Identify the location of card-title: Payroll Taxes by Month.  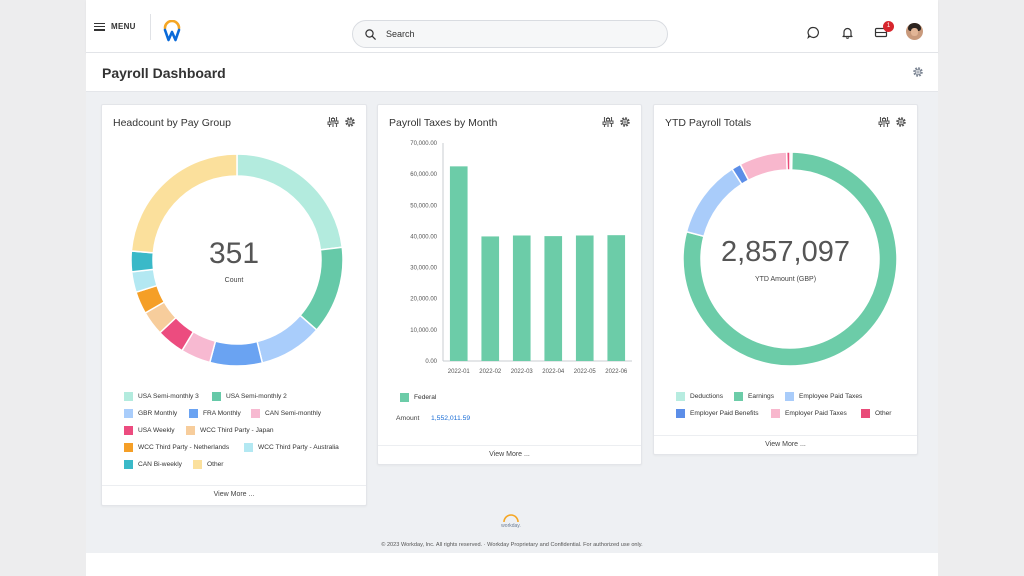
(443, 123).